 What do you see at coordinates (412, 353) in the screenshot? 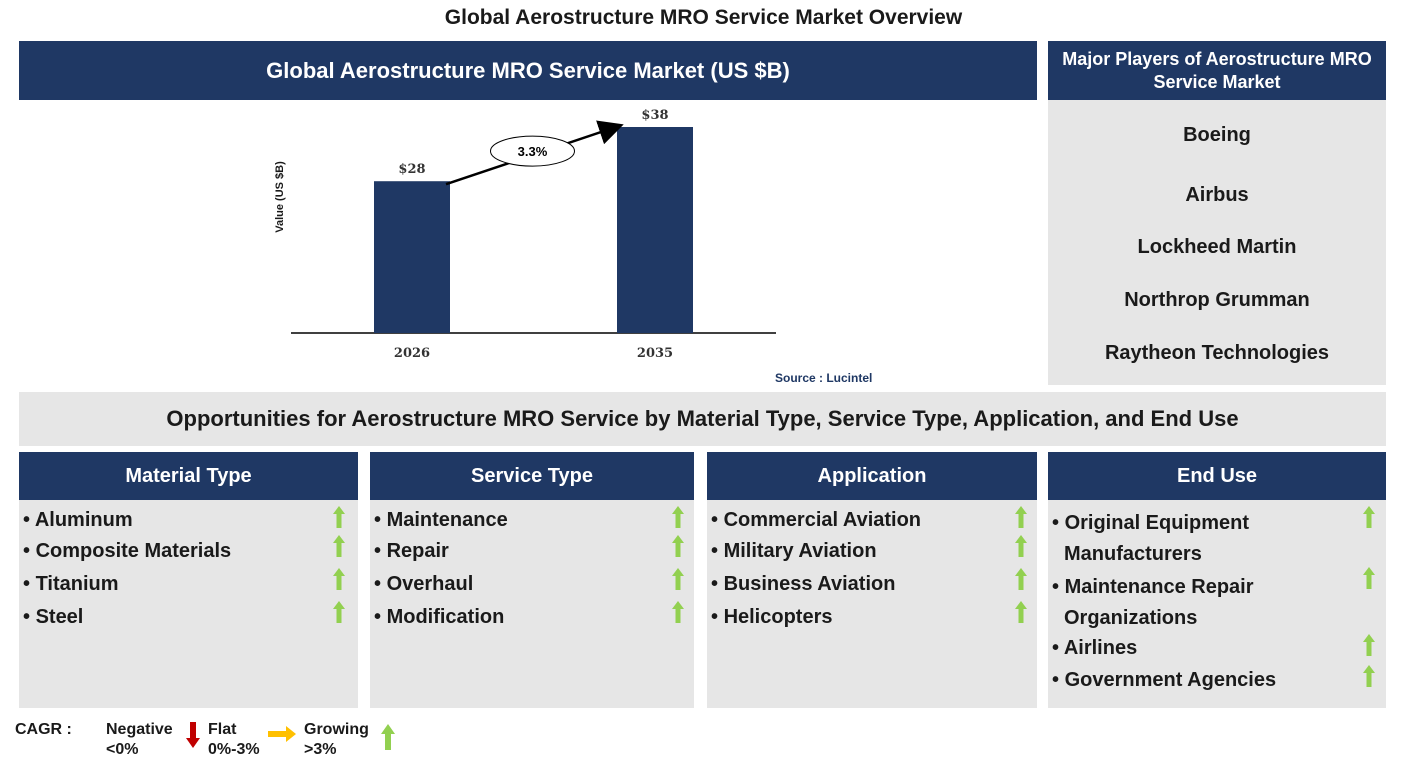
I see `x-tick-label: 2026` at bounding box center [412, 353].